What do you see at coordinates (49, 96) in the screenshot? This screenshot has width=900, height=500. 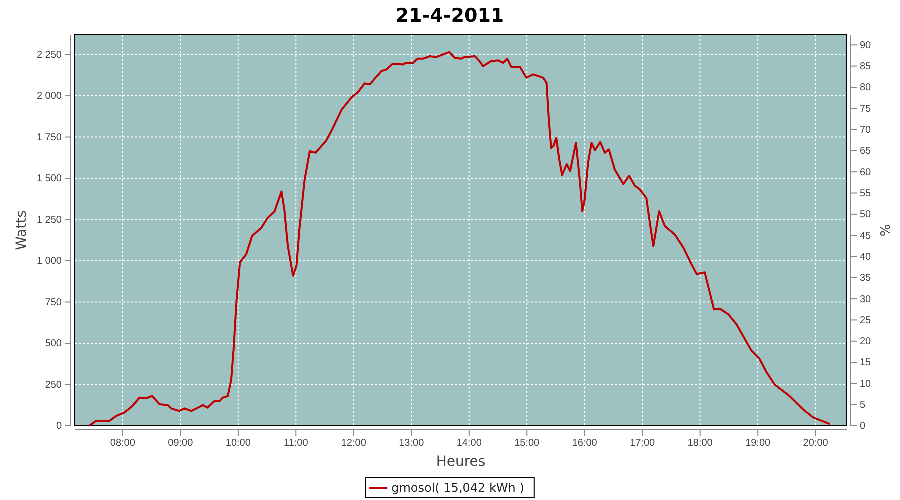 I see `y-tick-label: 2 000` at bounding box center [49, 96].